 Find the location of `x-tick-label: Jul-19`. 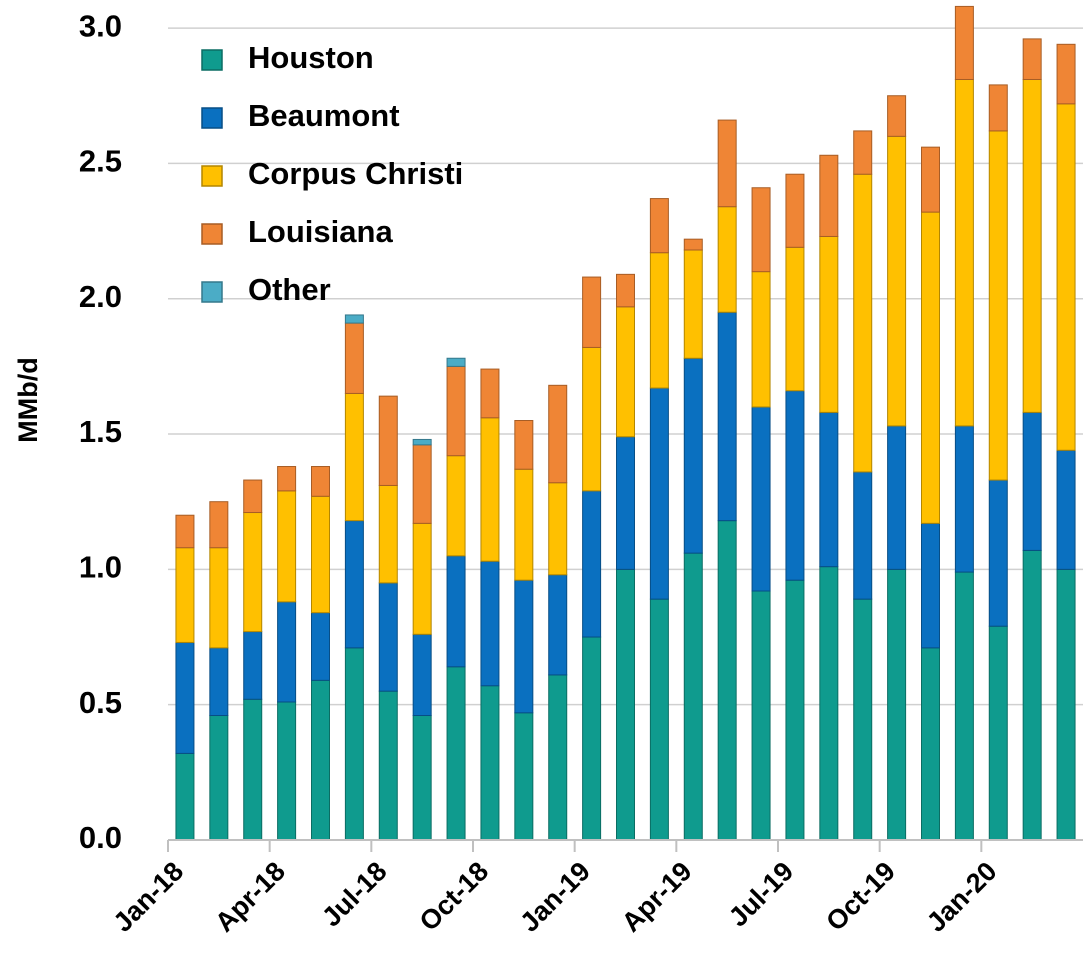

x-tick-label: Jul-19 is located at coordinates (761, 894).